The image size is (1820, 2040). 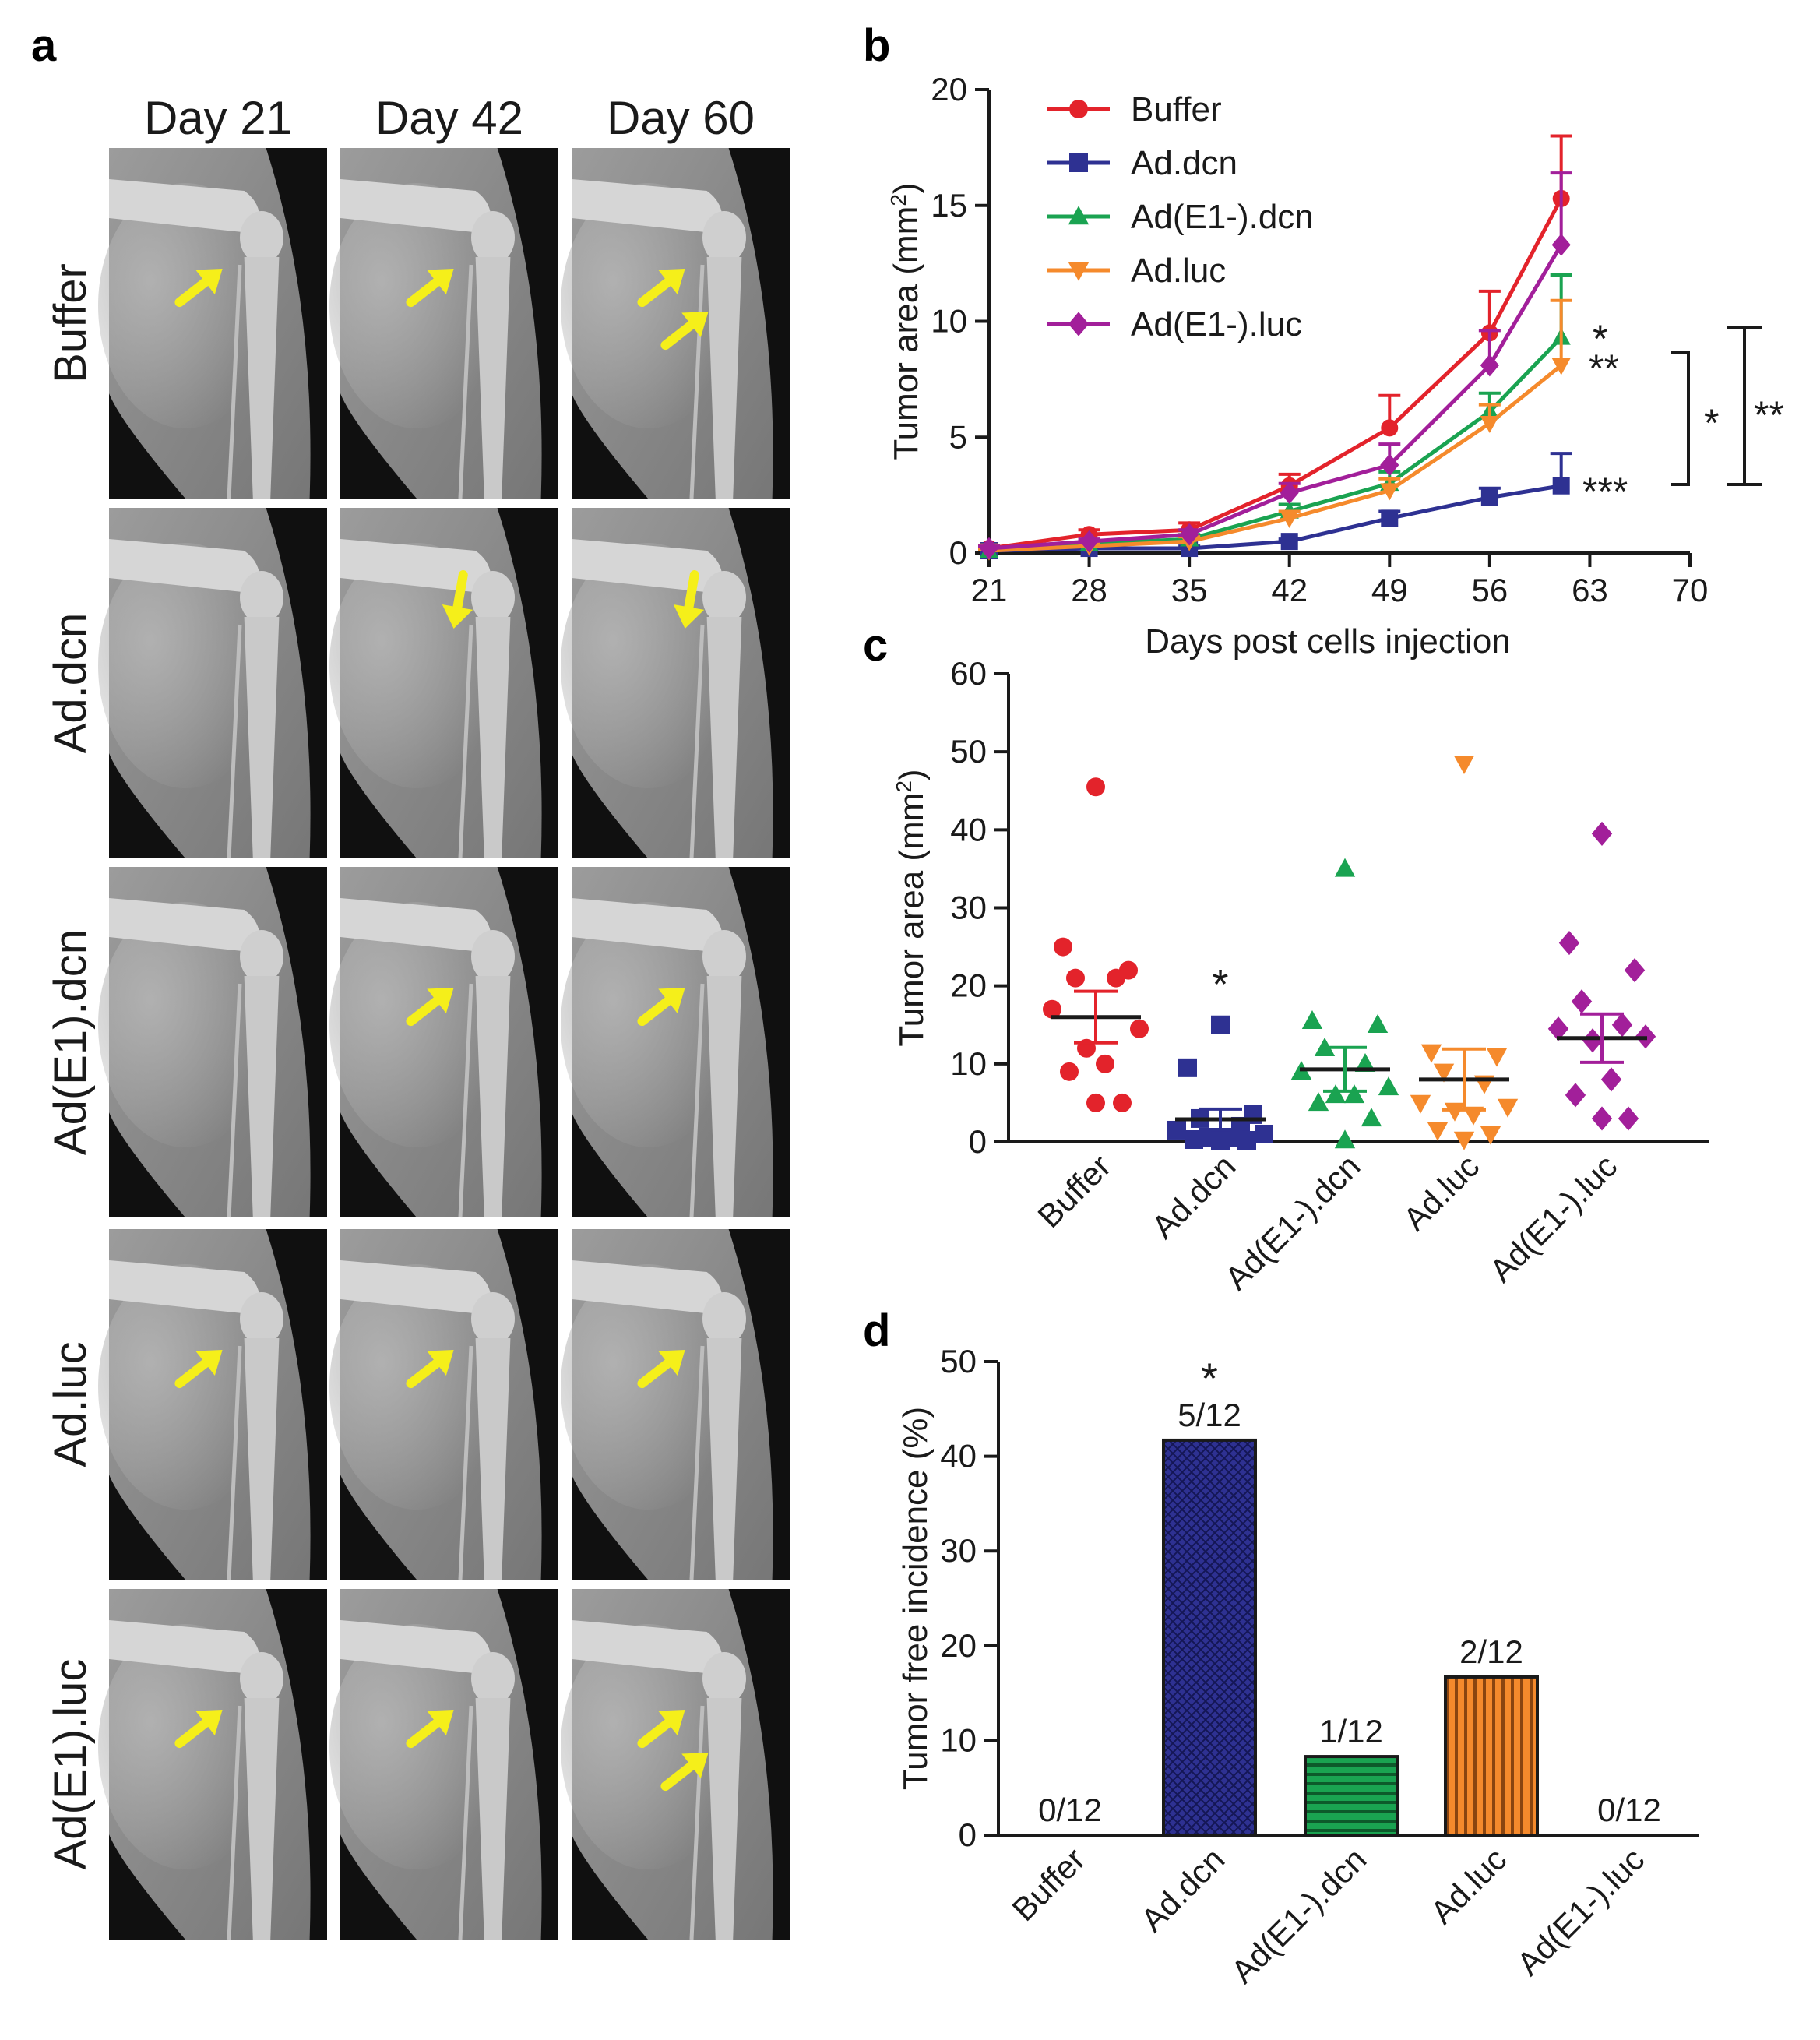 I want to click on x-tick-label: 42, so click(x=1290, y=590).